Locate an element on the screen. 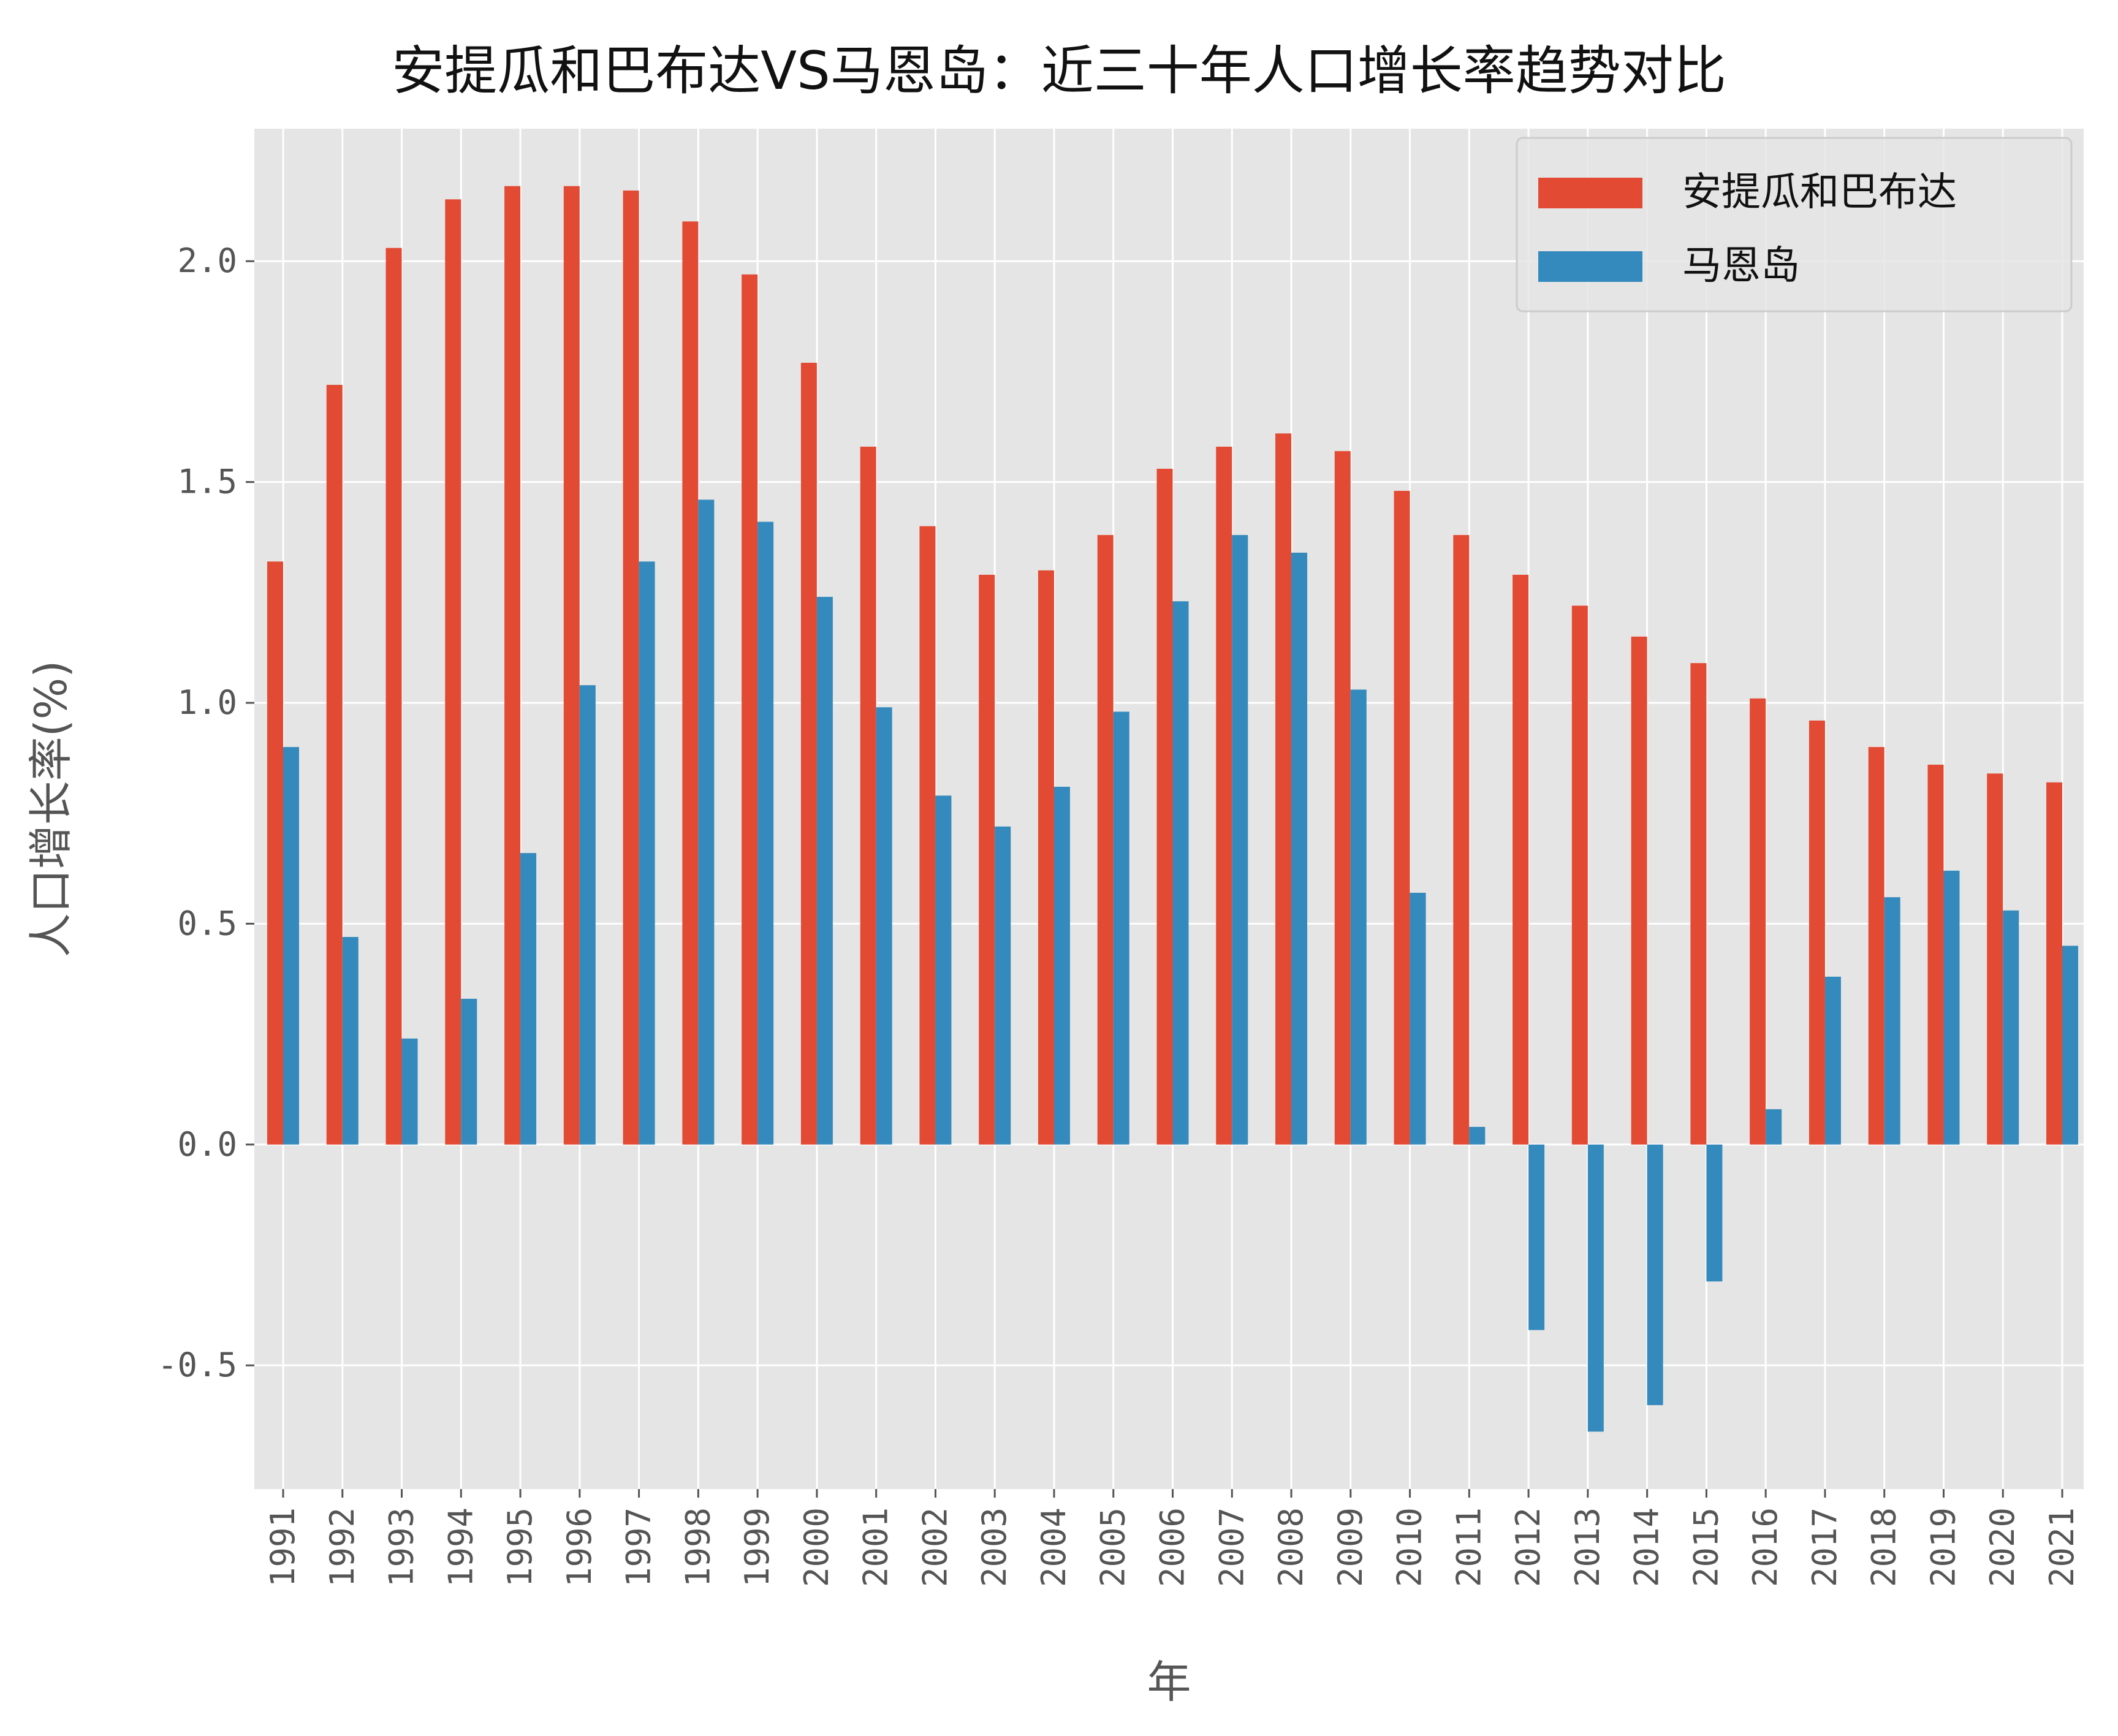 The width and height of the screenshot is (2118, 1736). bar-isle-of-man-1996 is located at coordinates (587, 915).